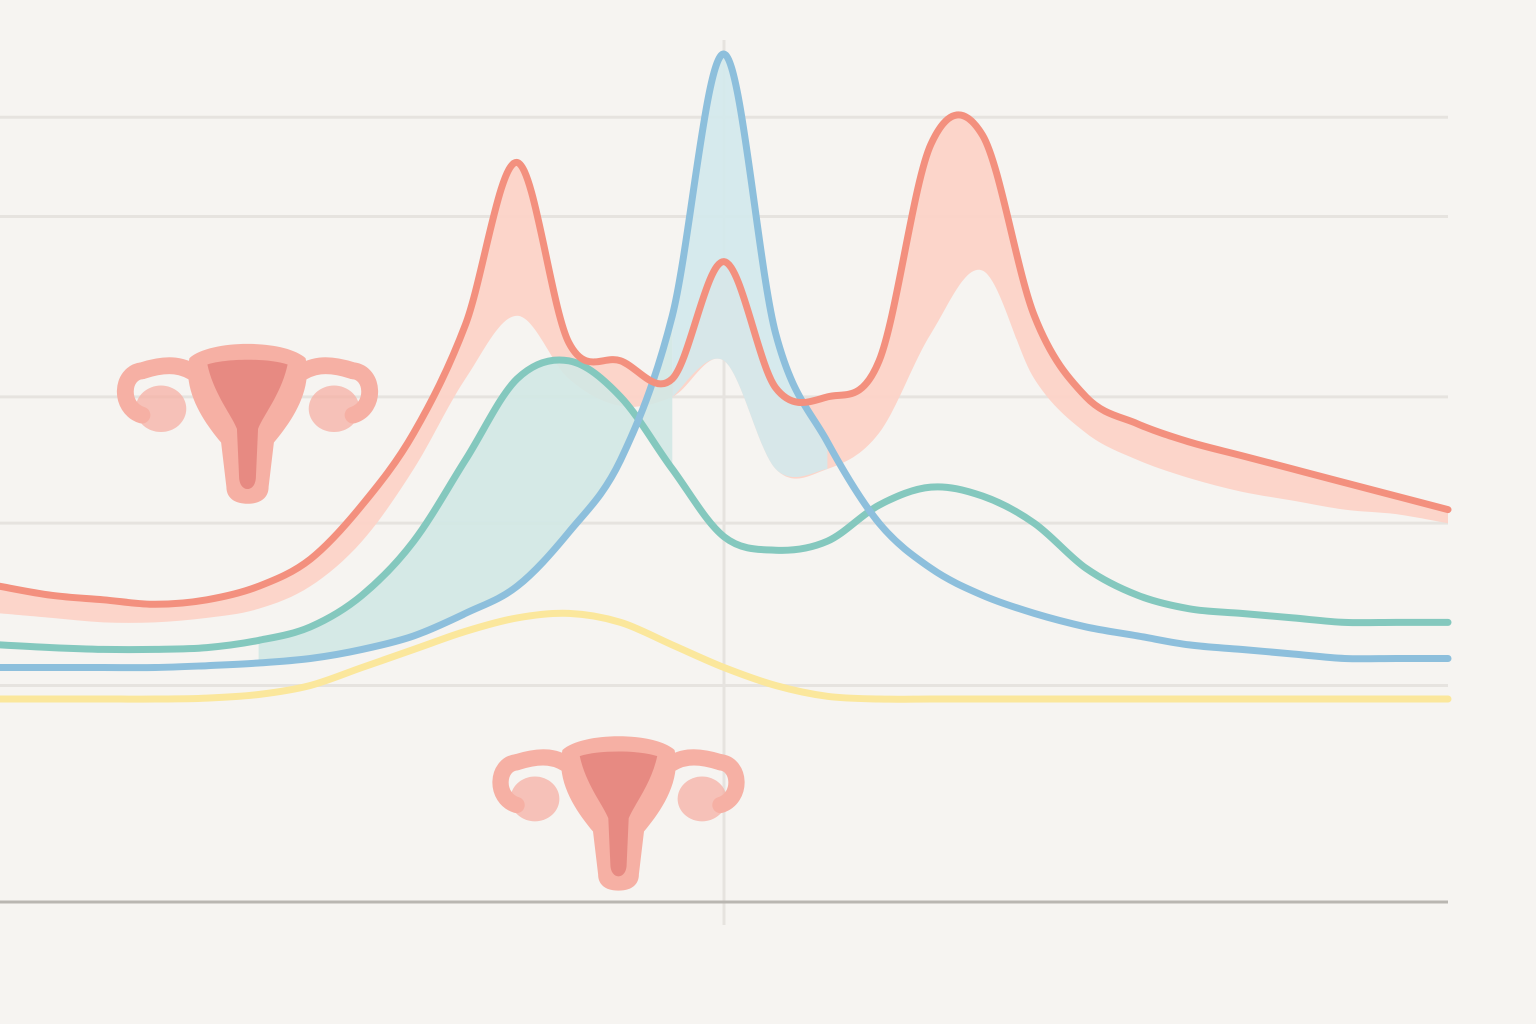 The image size is (1536, 1024). What do you see at coordinates (465, 489) in the screenshot?
I see `progesterone-area-fill` at bounding box center [465, 489].